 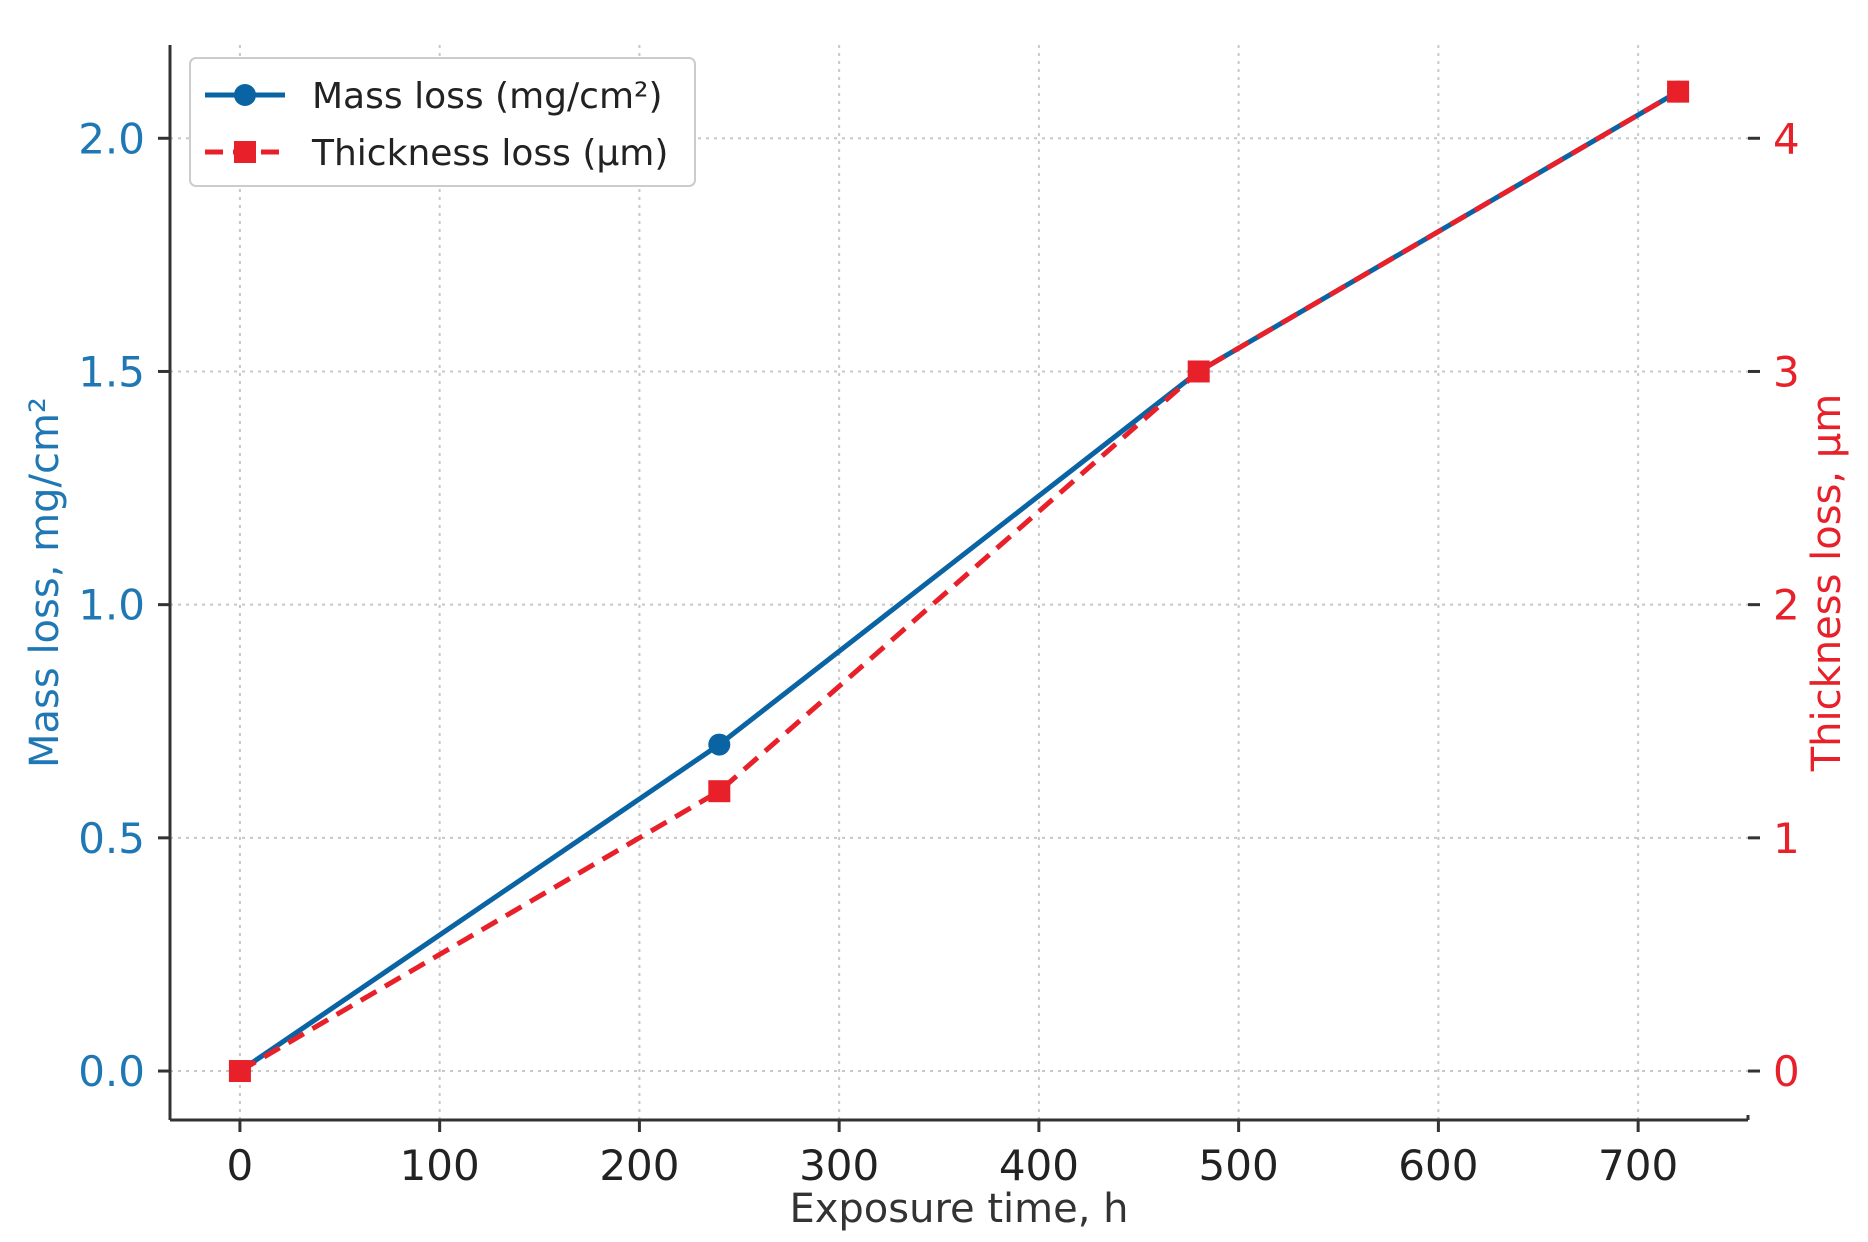 I want to click on left-y-tick-label: 1.0, so click(x=111, y=605).